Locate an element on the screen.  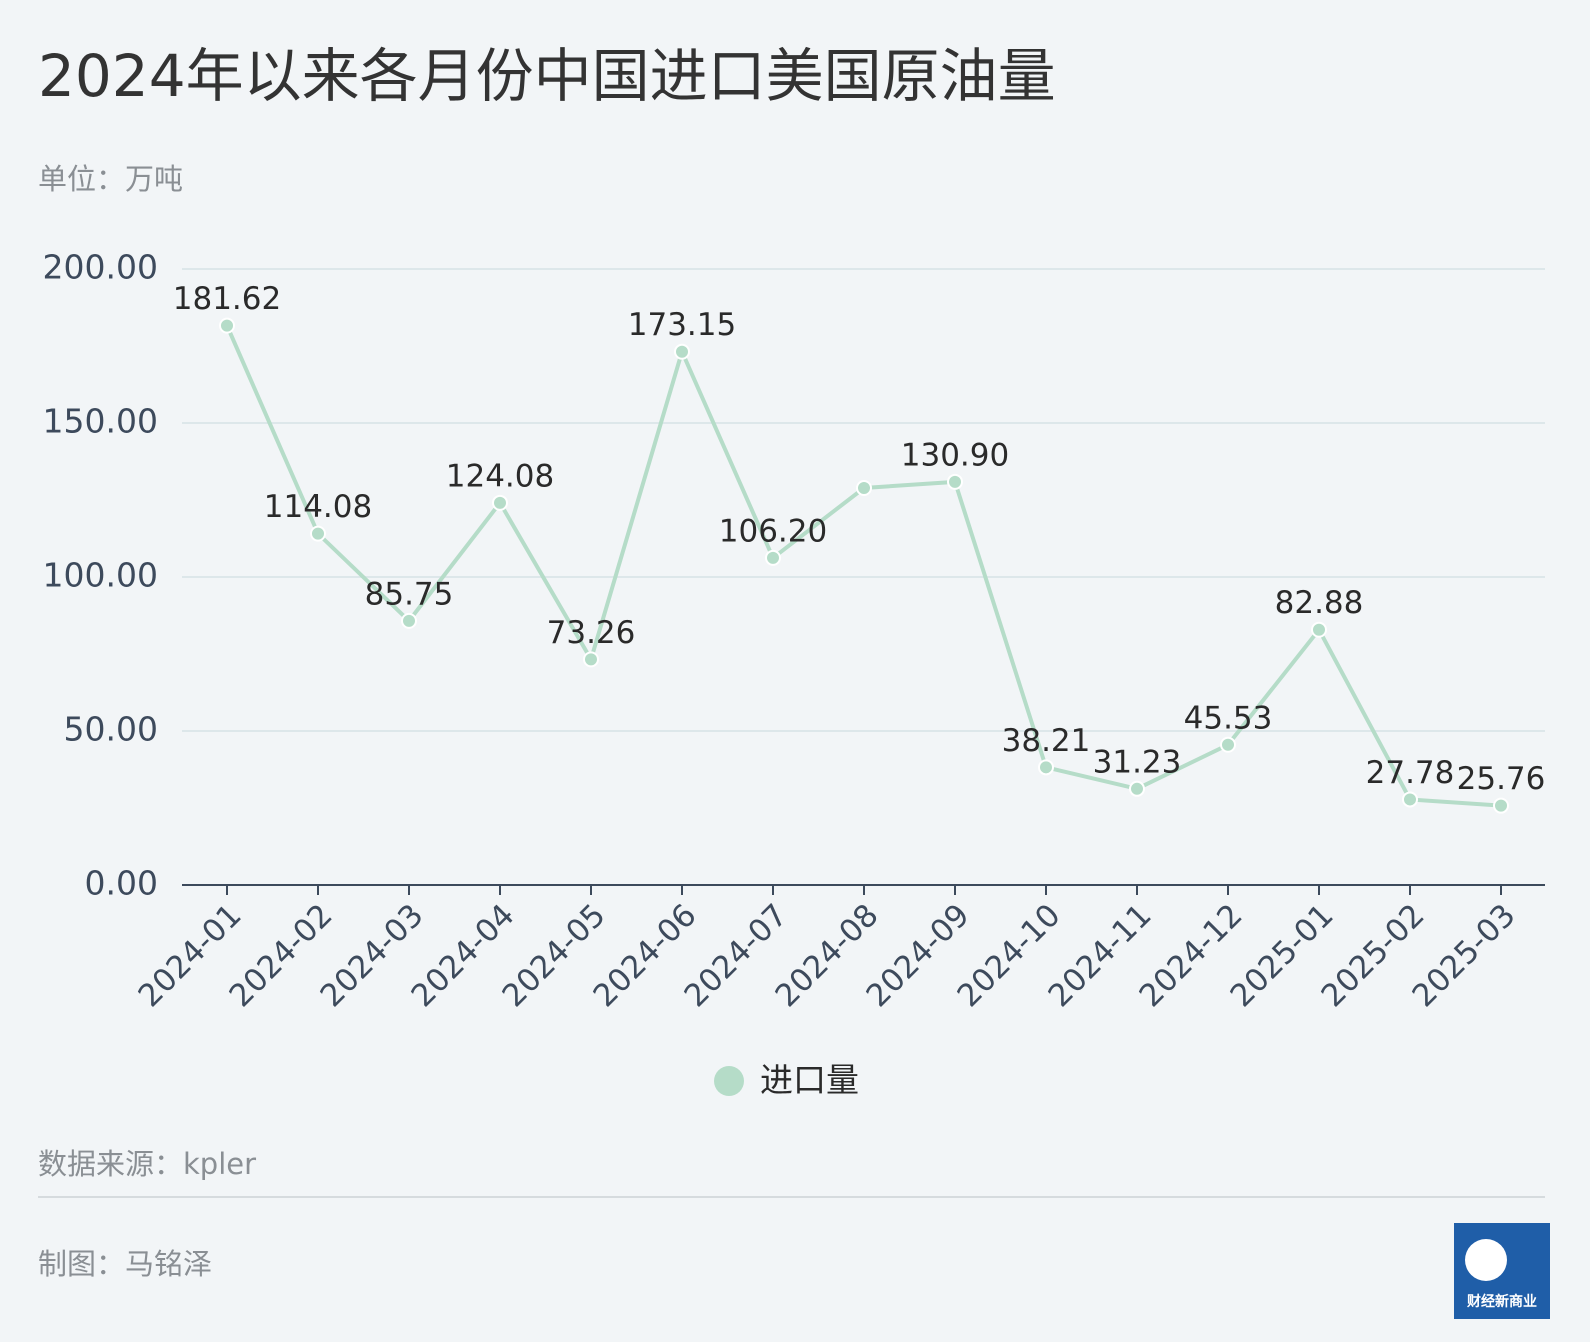
y-tick-label: 50.00 is located at coordinates (111, 729).